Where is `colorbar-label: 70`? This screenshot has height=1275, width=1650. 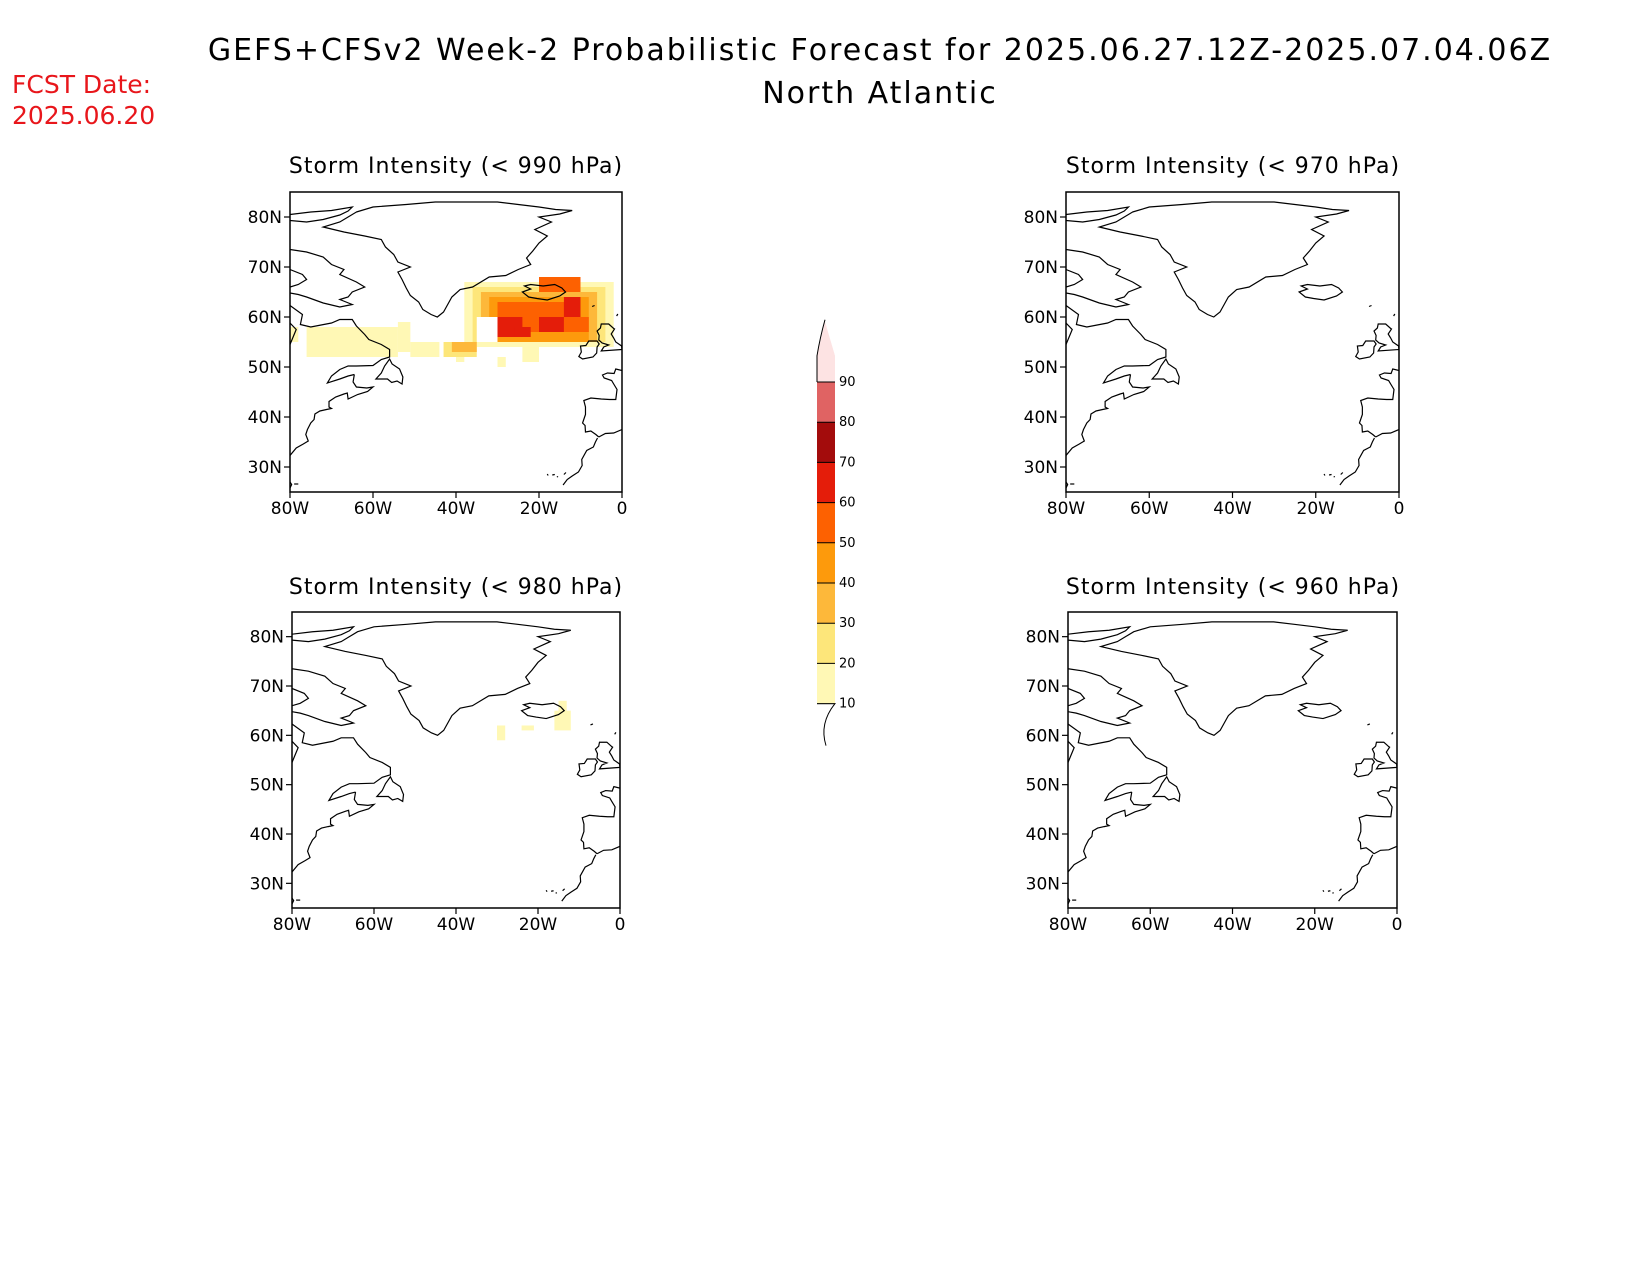
colorbar-label: 70 is located at coordinates (847, 462).